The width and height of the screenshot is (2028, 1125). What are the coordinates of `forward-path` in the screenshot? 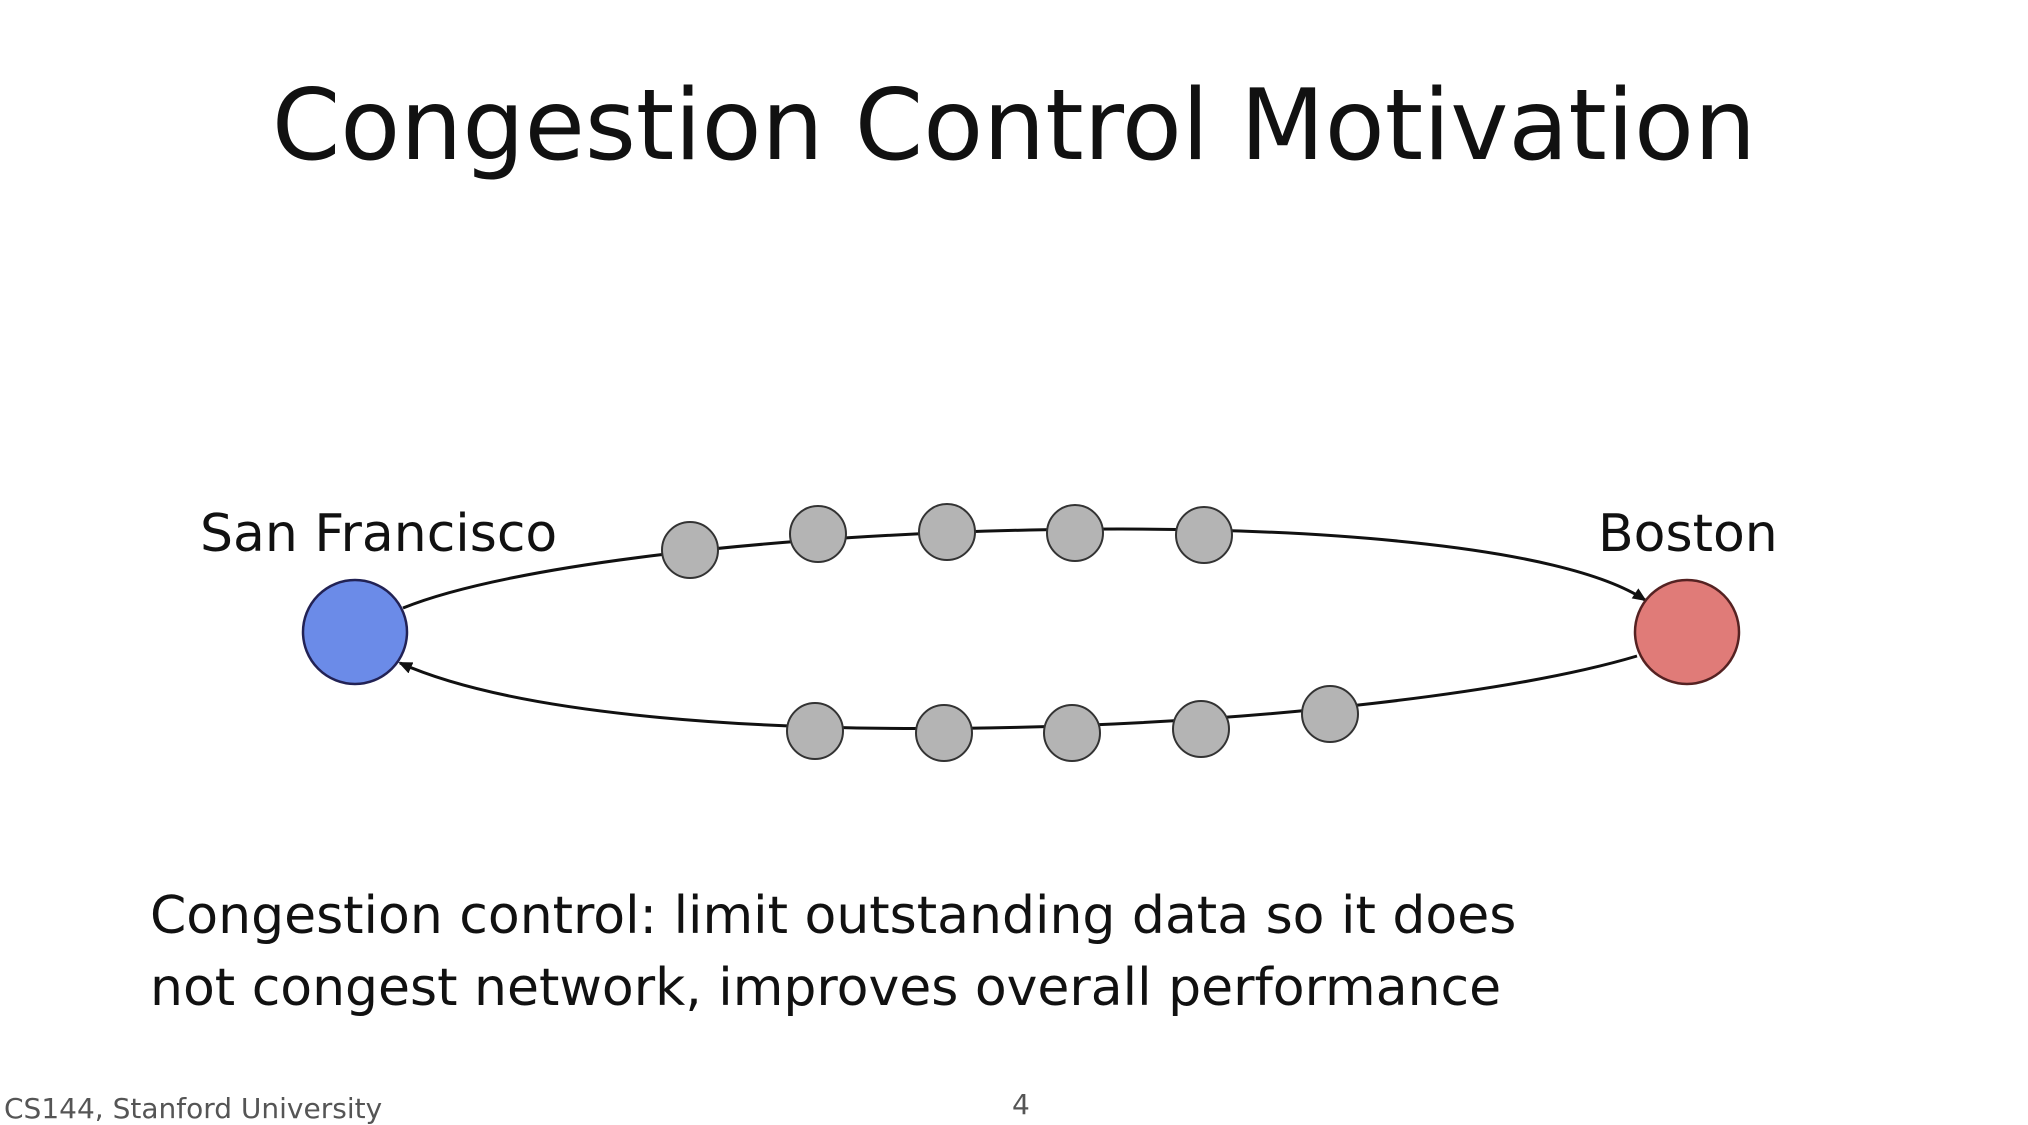 It's located at (1024, 568).